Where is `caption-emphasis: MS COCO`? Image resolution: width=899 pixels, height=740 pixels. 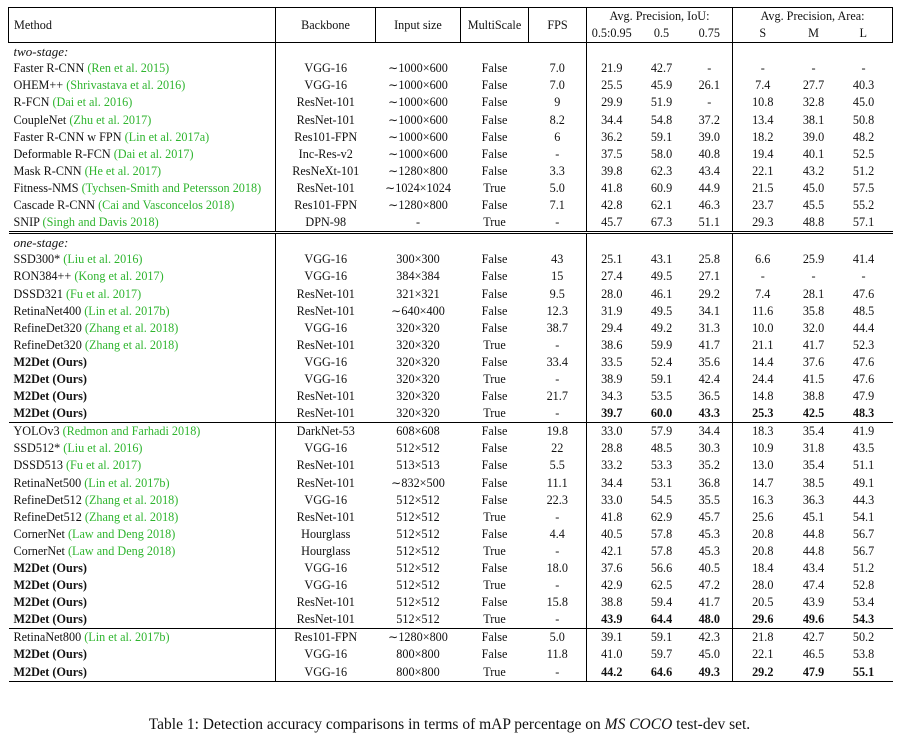
caption-emphasis: MS COCO is located at coordinates (638, 724).